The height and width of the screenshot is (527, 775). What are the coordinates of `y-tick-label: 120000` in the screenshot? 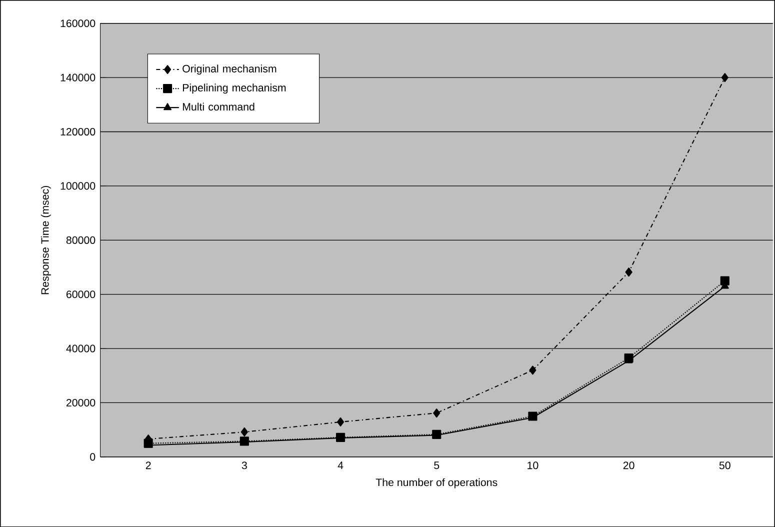 It's located at (78, 132).